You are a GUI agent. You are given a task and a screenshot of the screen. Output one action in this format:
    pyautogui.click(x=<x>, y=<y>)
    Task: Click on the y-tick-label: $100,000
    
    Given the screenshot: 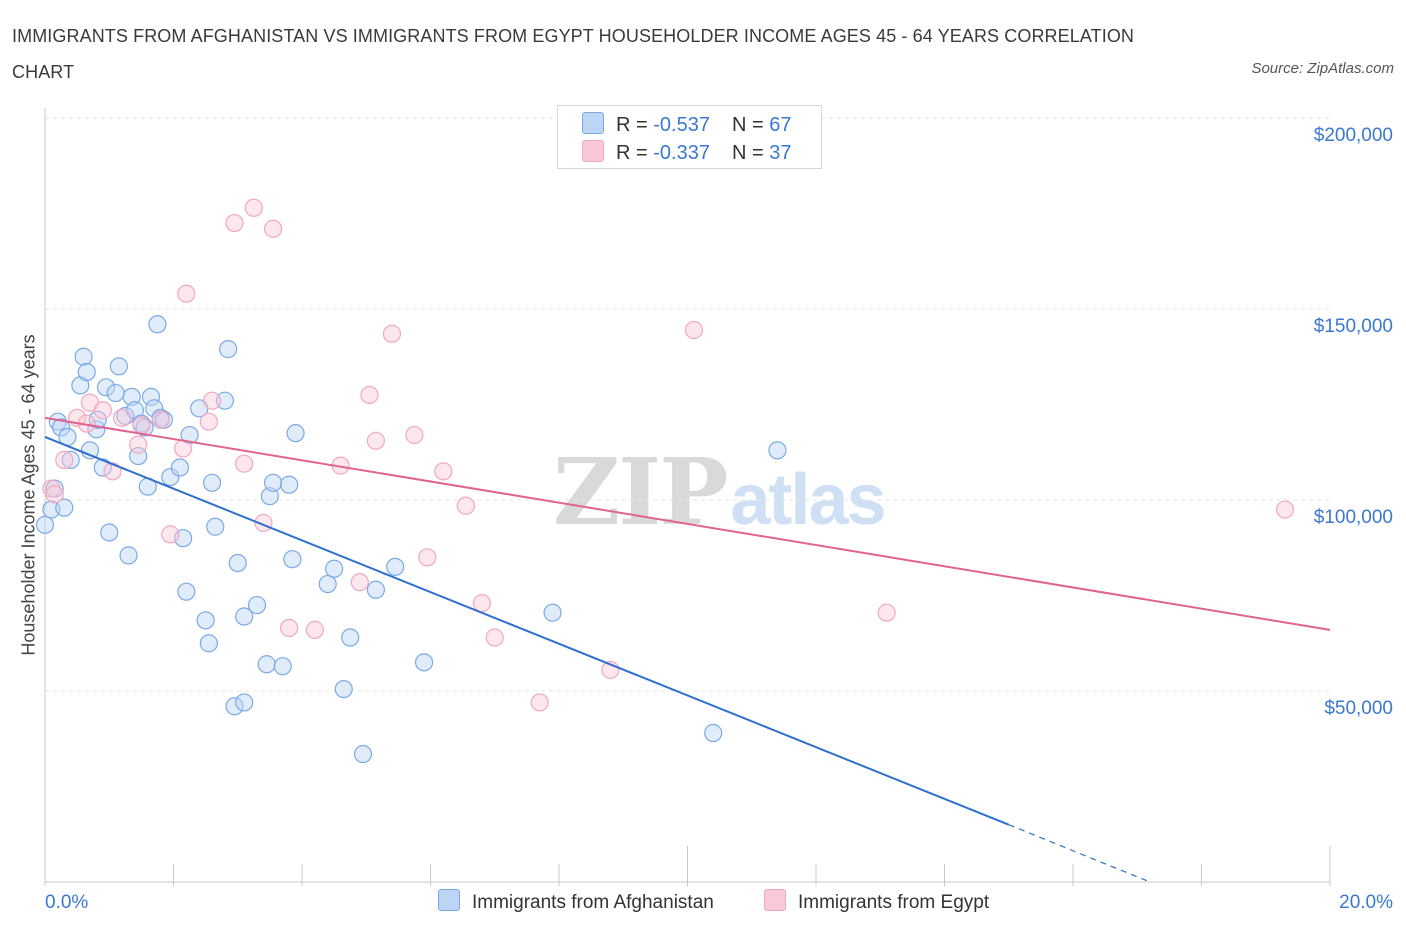 What is the action you would take?
    pyautogui.click(x=1353, y=517)
    